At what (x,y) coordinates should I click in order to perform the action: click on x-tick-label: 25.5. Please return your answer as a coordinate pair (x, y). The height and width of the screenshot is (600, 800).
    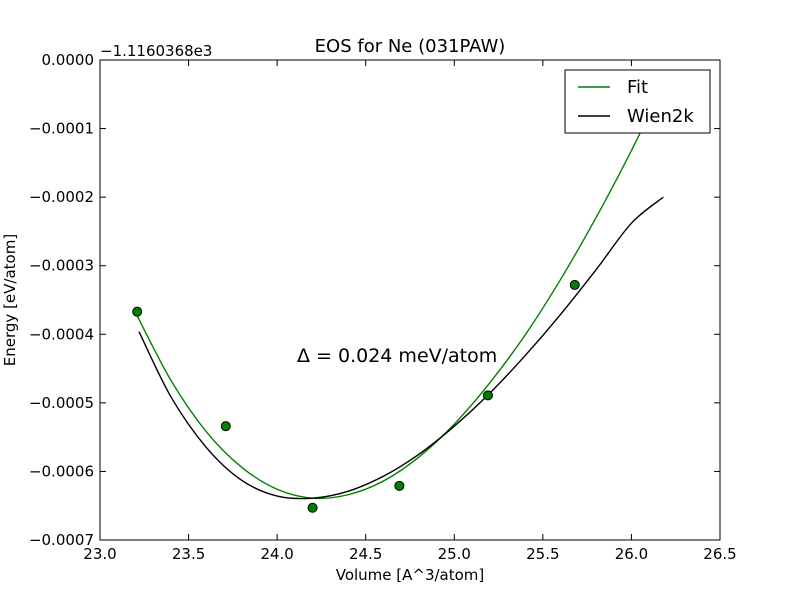
    Looking at the image, I should click on (542, 554).